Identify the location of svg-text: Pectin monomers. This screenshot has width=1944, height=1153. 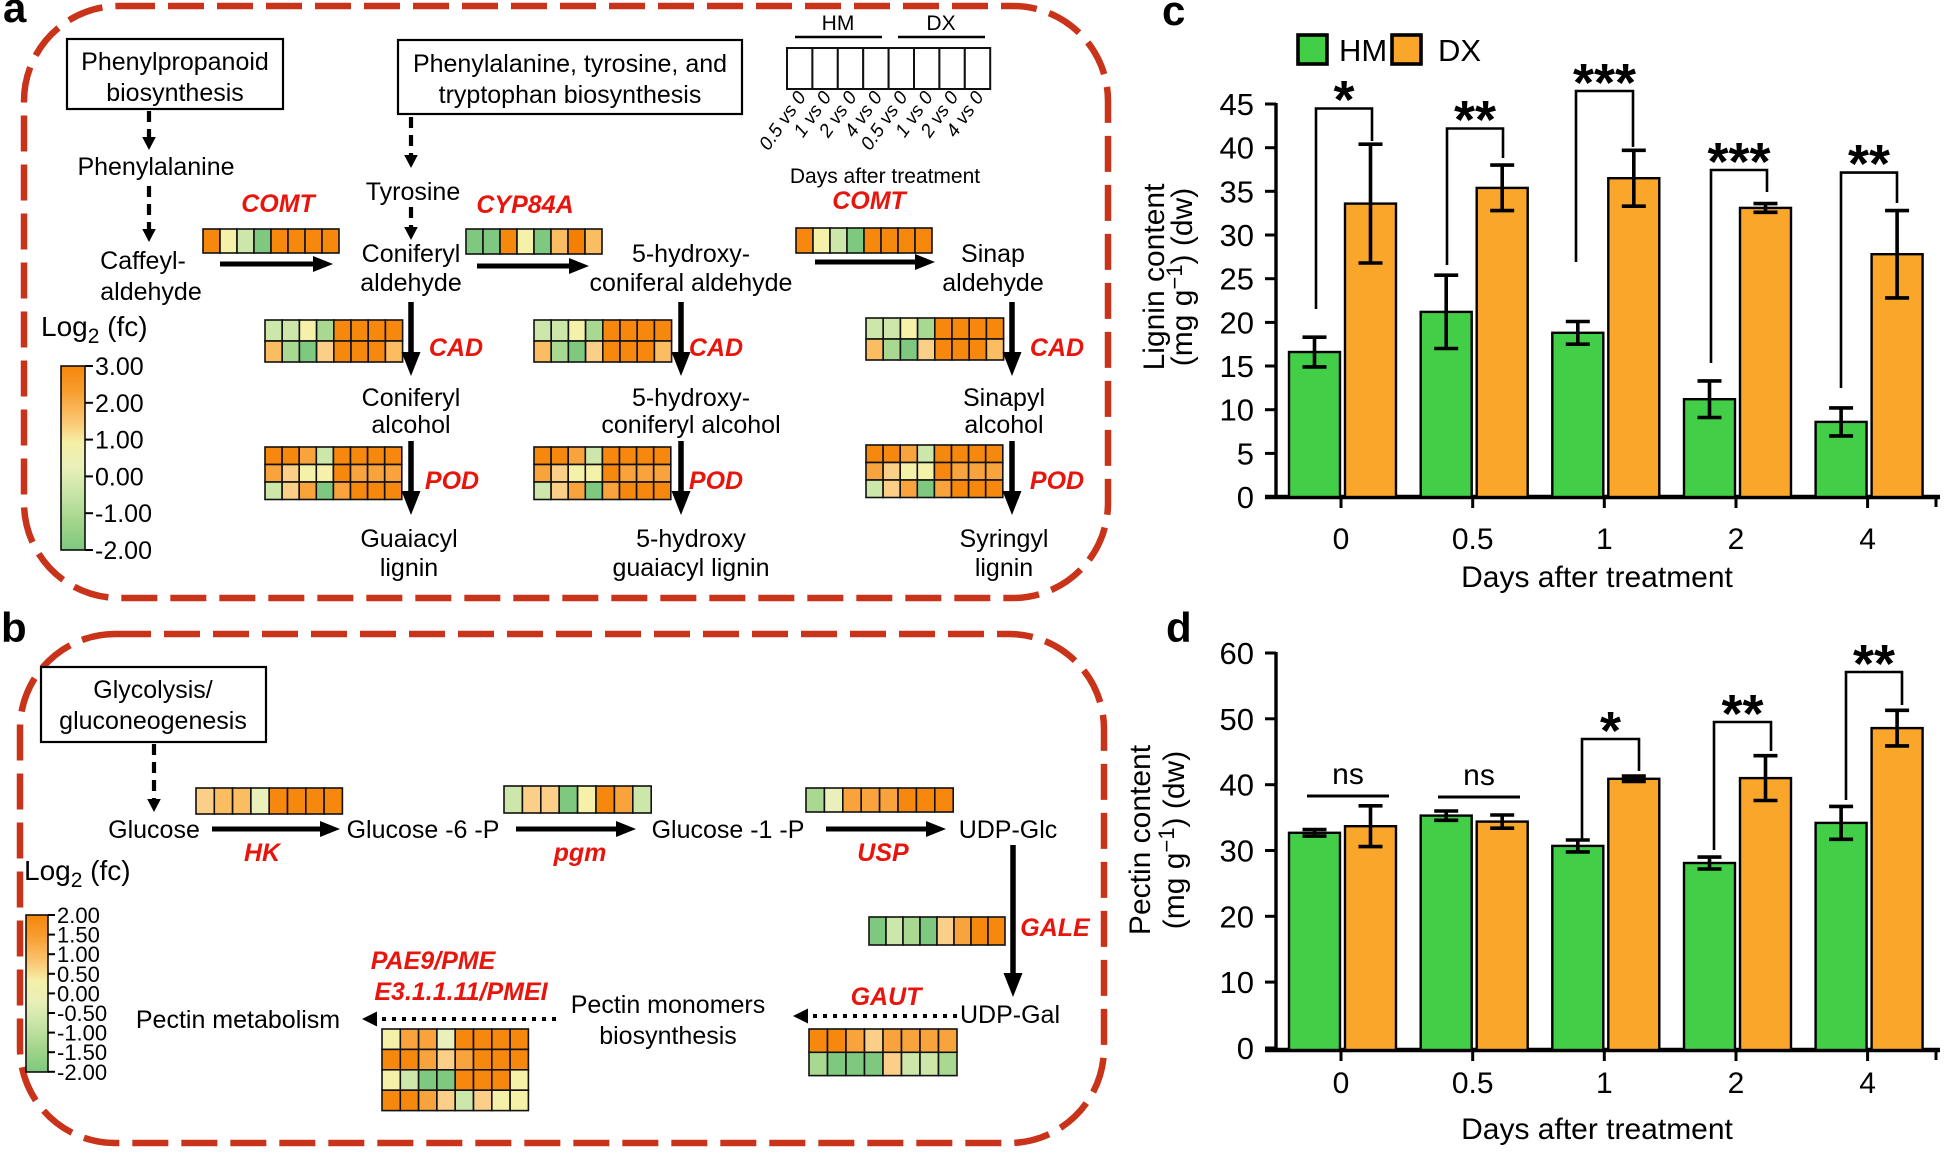
(668, 1005).